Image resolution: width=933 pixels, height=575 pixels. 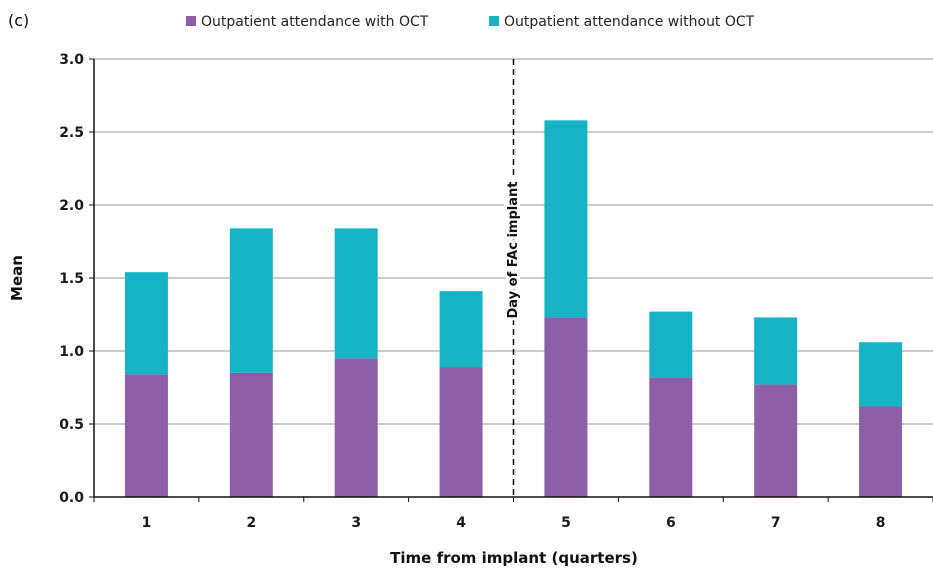 What do you see at coordinates (514, 558) in the screenshot?
I see `x-axis-title: Time from implant (quarters)` at bounding box center [514, 558].